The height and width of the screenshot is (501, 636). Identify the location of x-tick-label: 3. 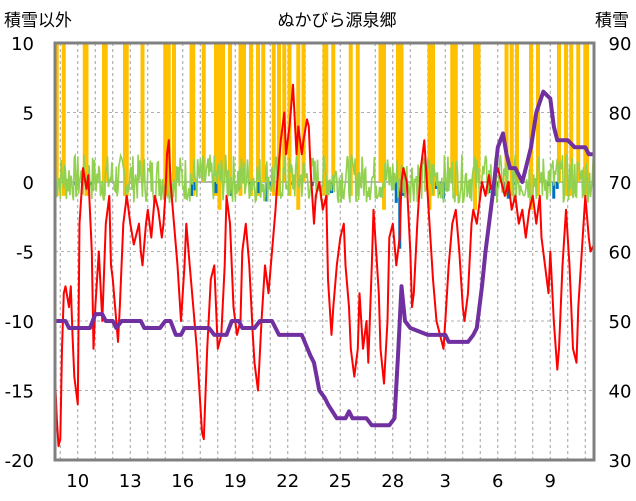
(445, 481).